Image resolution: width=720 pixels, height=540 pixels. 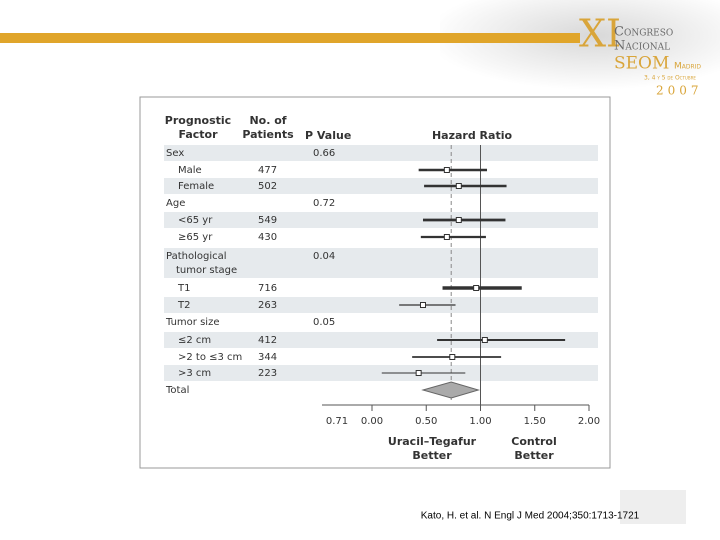 What do you see at coordinates (426, 421) in the screenshot?
I see `x-tick-label: 0.50` at bounding box center [426, 421].